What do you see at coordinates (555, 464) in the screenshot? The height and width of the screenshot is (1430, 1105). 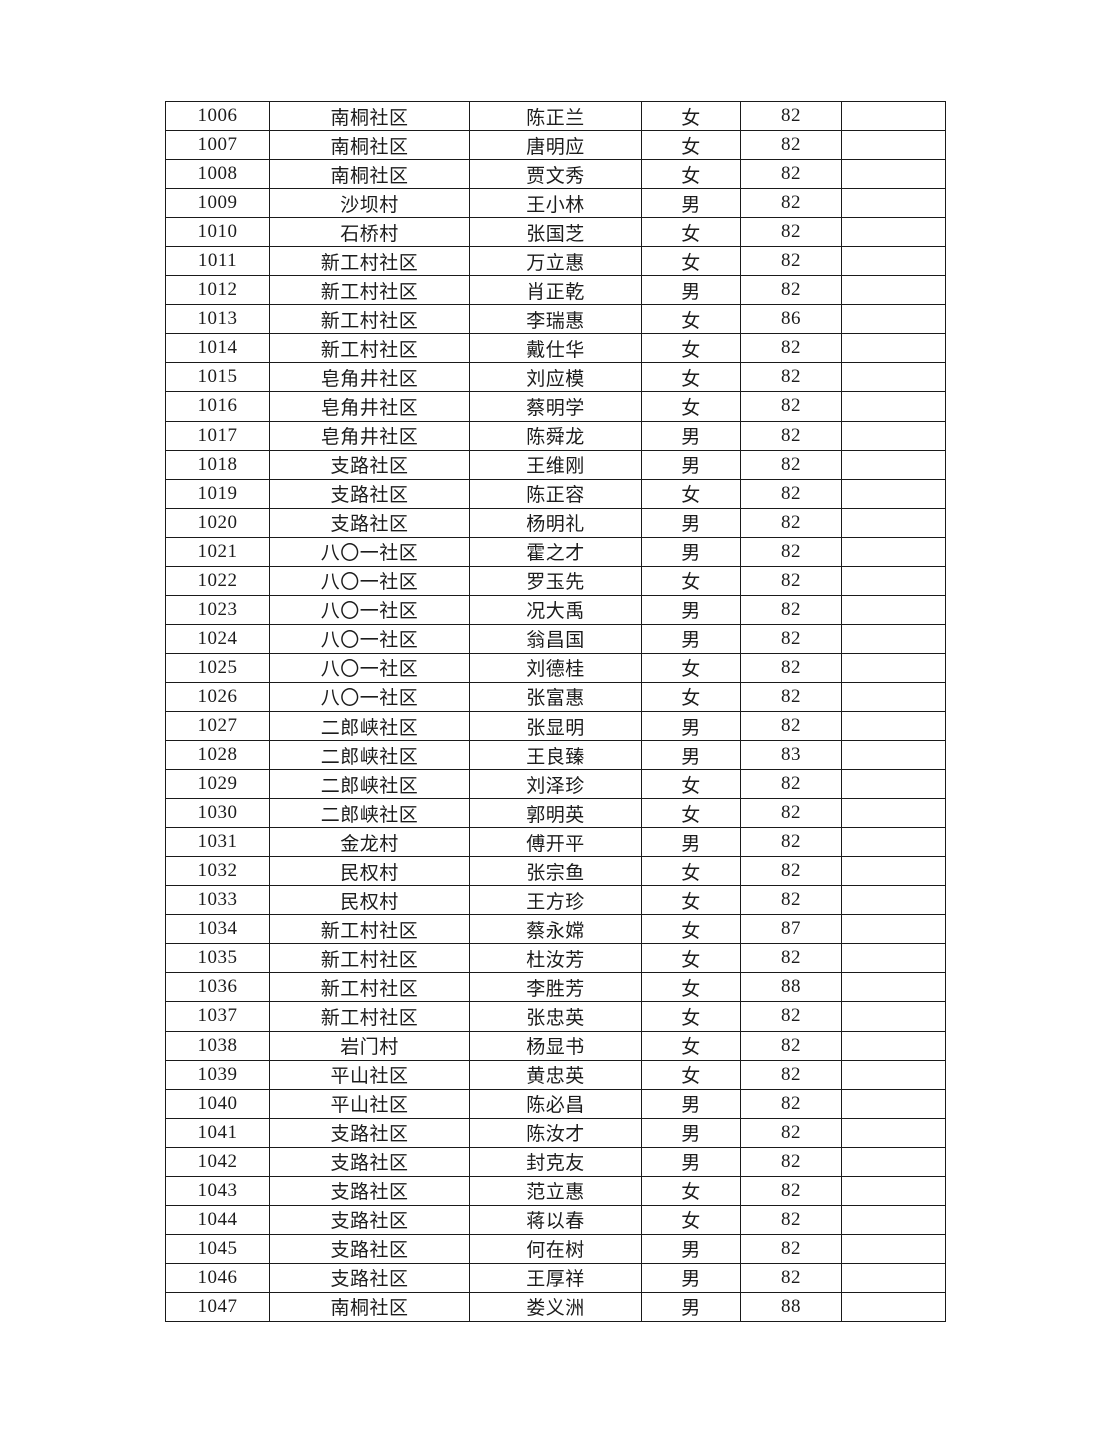 I see `cell-name: 王维刚` at bounding box center [555, 464].